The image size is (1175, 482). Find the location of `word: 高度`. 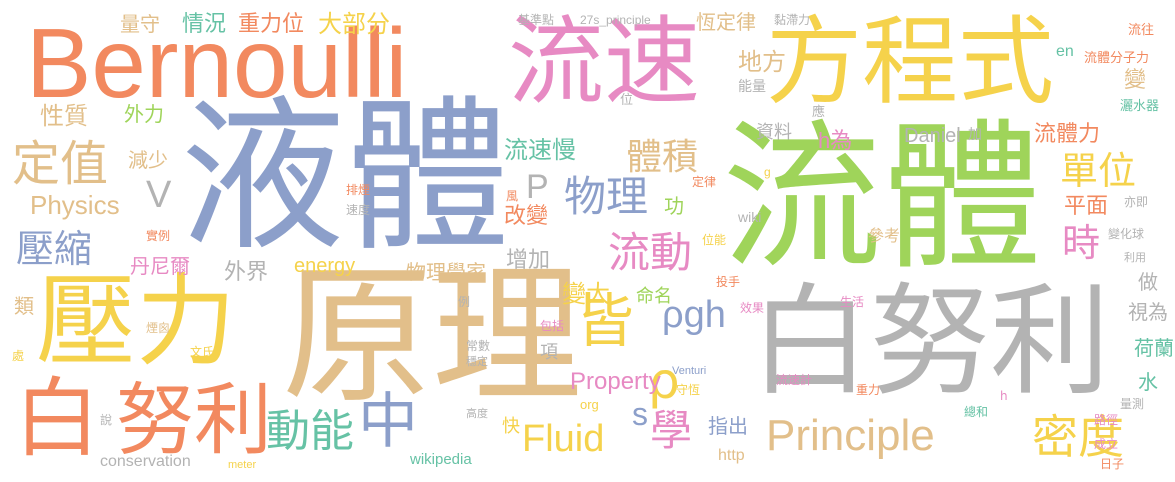

word: 高度 is located at coordinates (477, 413).